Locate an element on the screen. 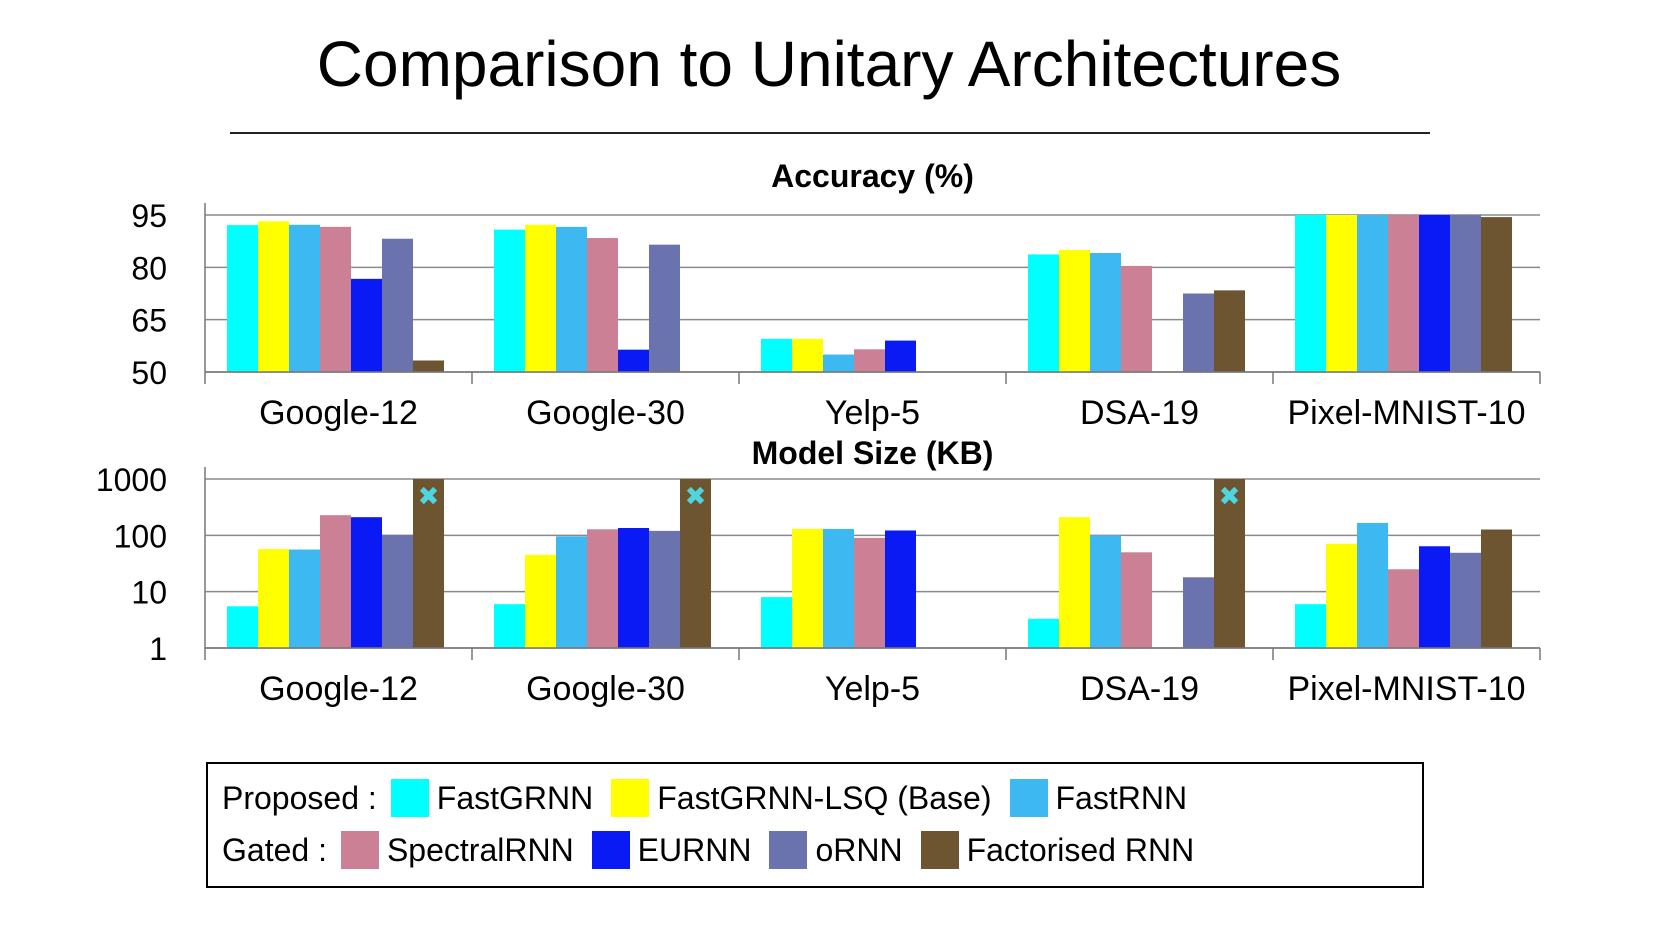  y-tick-label: 65 is located at coordinates (149, 321).